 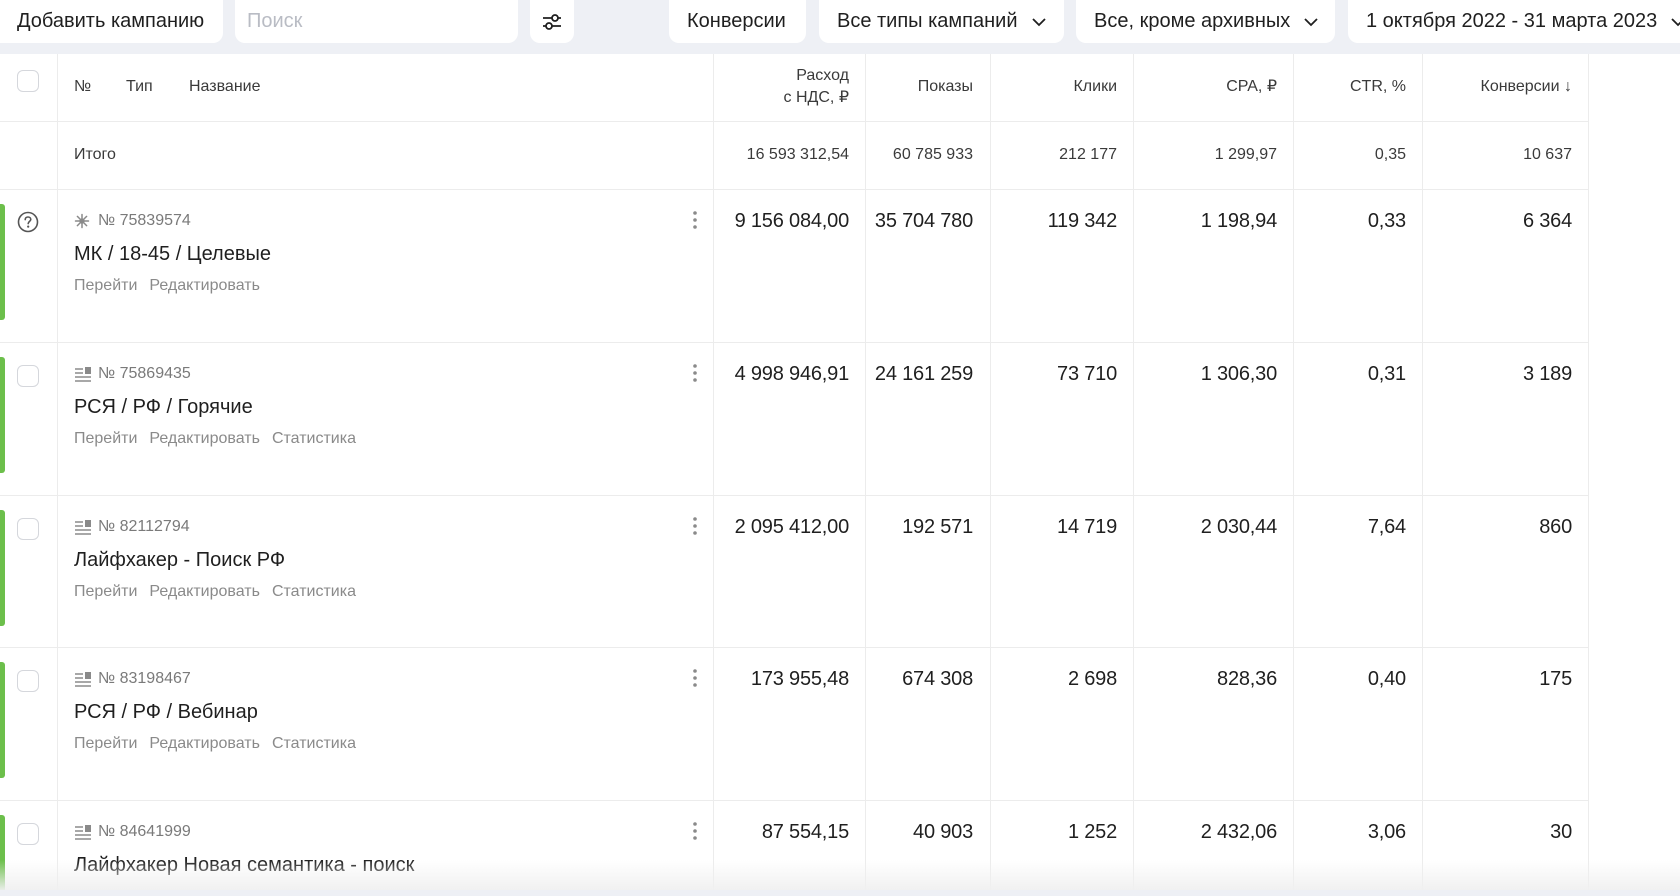 What do you see at coordinates (1386, 679) in the screenshot?
I see `ctr-cell: 0,40` at bounding box center [1386, 679].